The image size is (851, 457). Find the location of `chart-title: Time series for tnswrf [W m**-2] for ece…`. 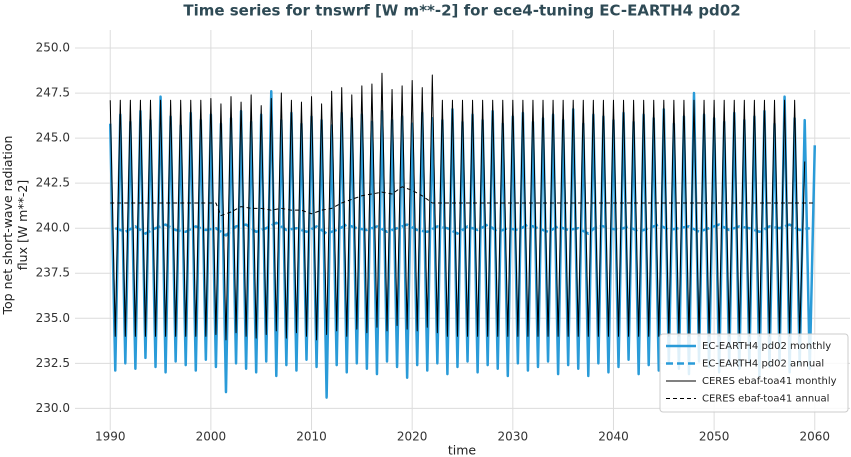

chart-title: Time series for tnswrf [W m**-2] for ece… is located at coordinates (461, 11).